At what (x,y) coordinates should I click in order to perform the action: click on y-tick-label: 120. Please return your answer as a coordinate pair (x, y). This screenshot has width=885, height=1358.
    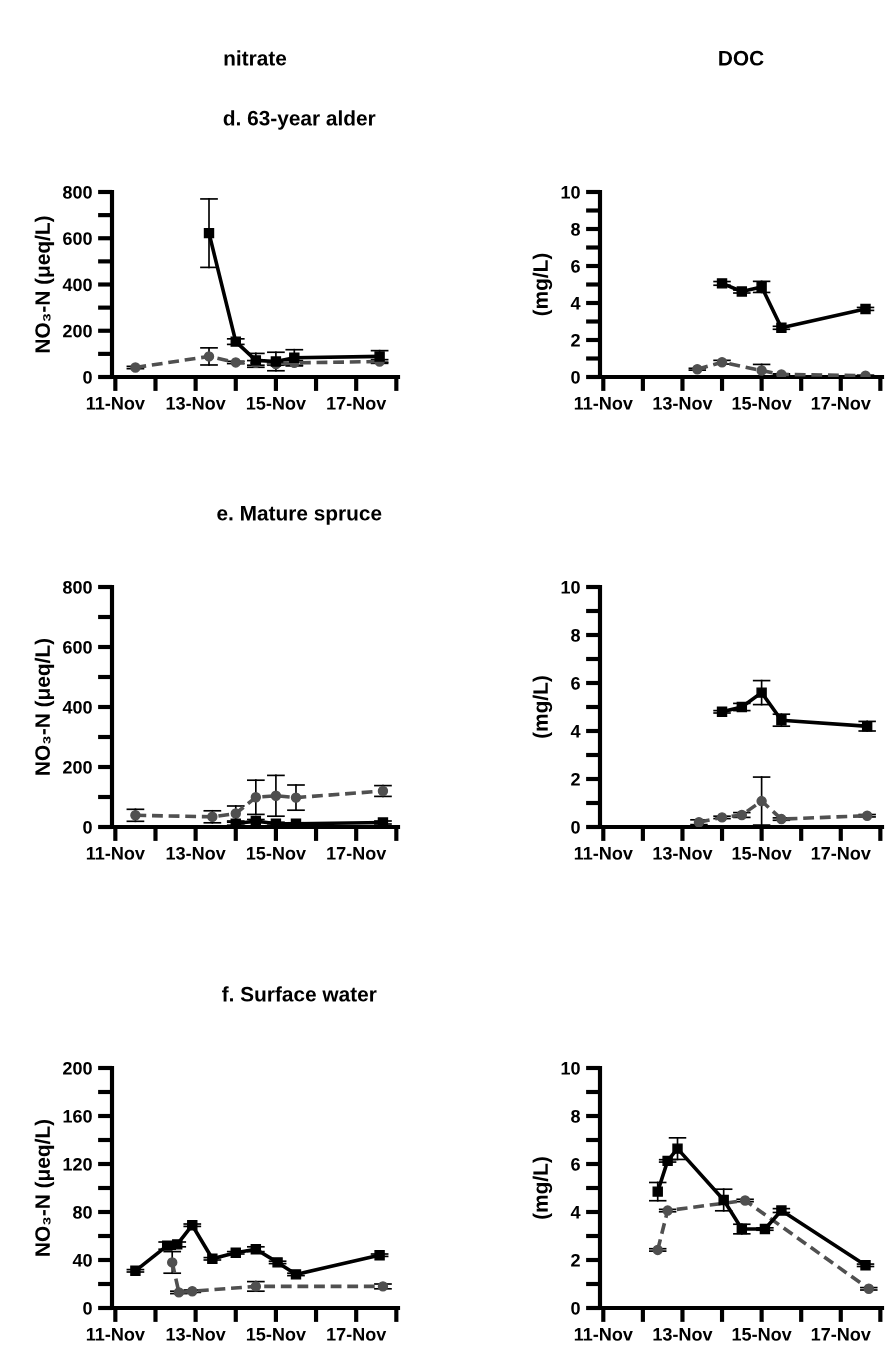
    Looking at the image, I should click on (77, 1164).